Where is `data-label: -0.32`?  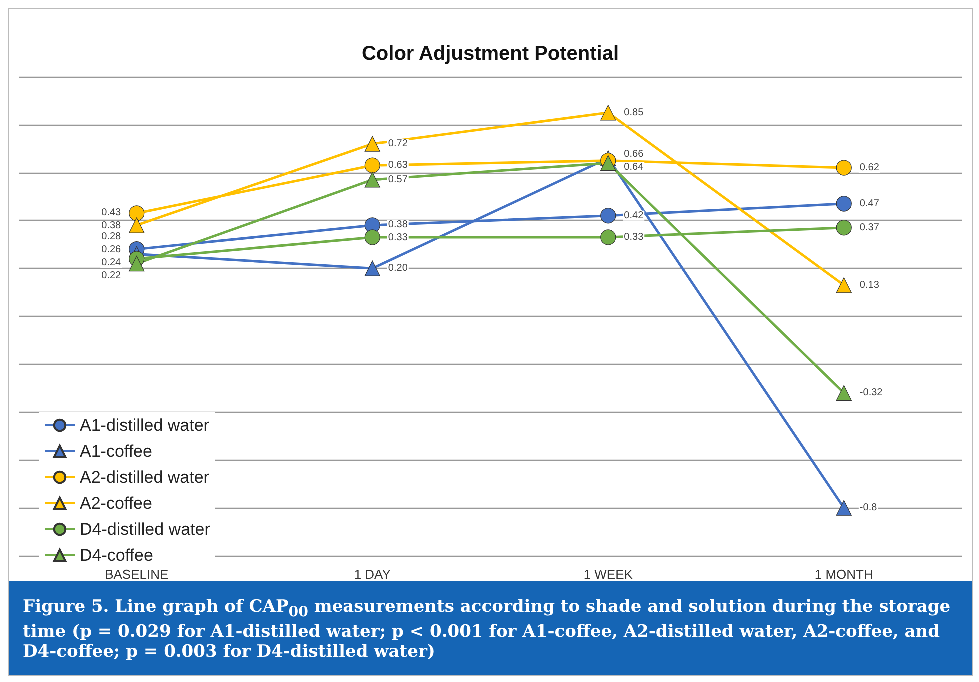 data-label: -0.32 is located at coordinates (872, 393).